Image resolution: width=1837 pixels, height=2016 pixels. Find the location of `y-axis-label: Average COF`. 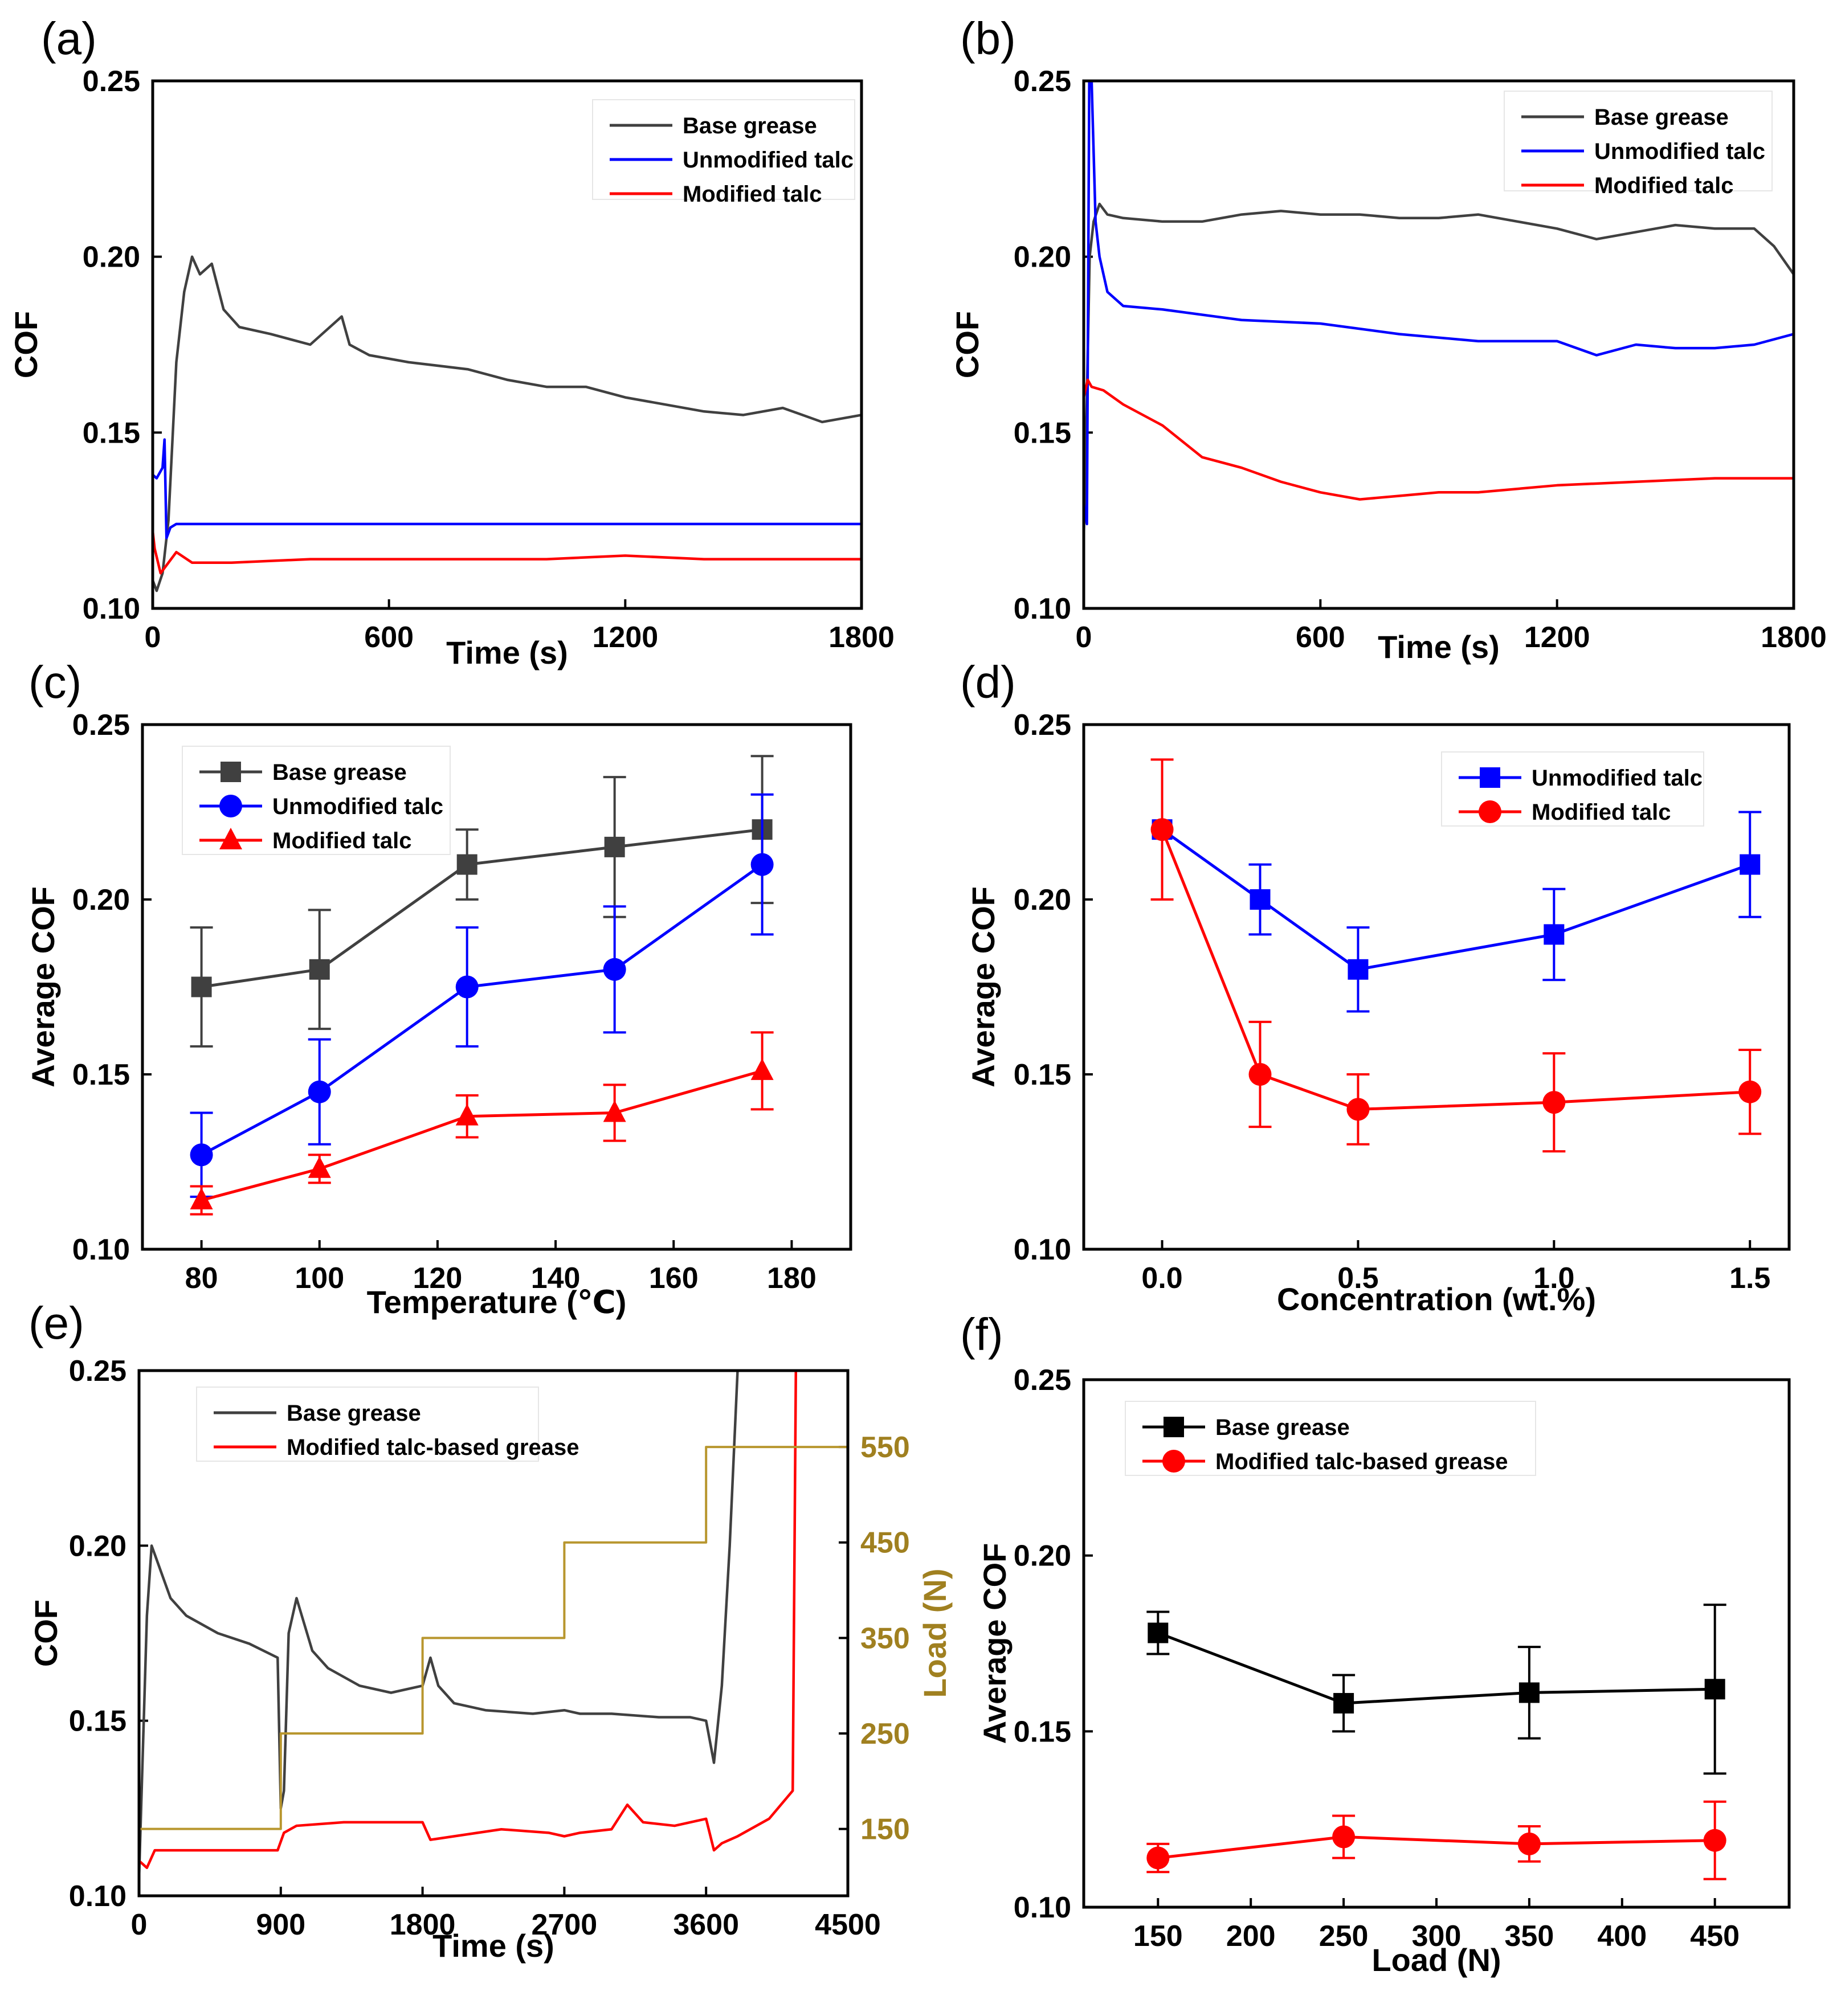

y-axis-label: Average COF is located at coordinates (995, 1644).